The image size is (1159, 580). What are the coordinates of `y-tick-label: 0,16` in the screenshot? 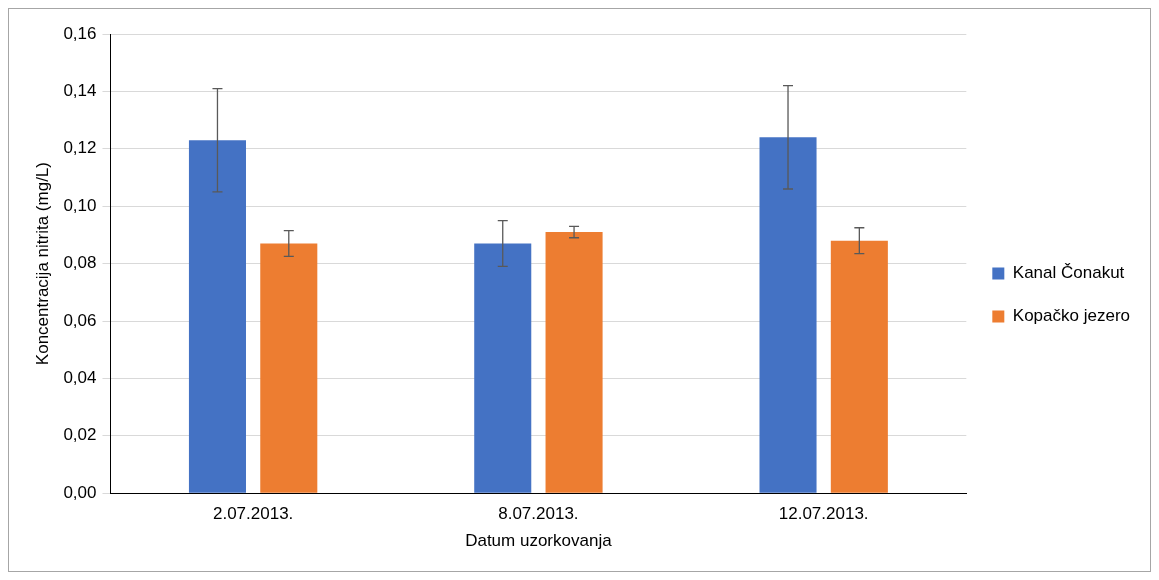 It's located at (80, 33).